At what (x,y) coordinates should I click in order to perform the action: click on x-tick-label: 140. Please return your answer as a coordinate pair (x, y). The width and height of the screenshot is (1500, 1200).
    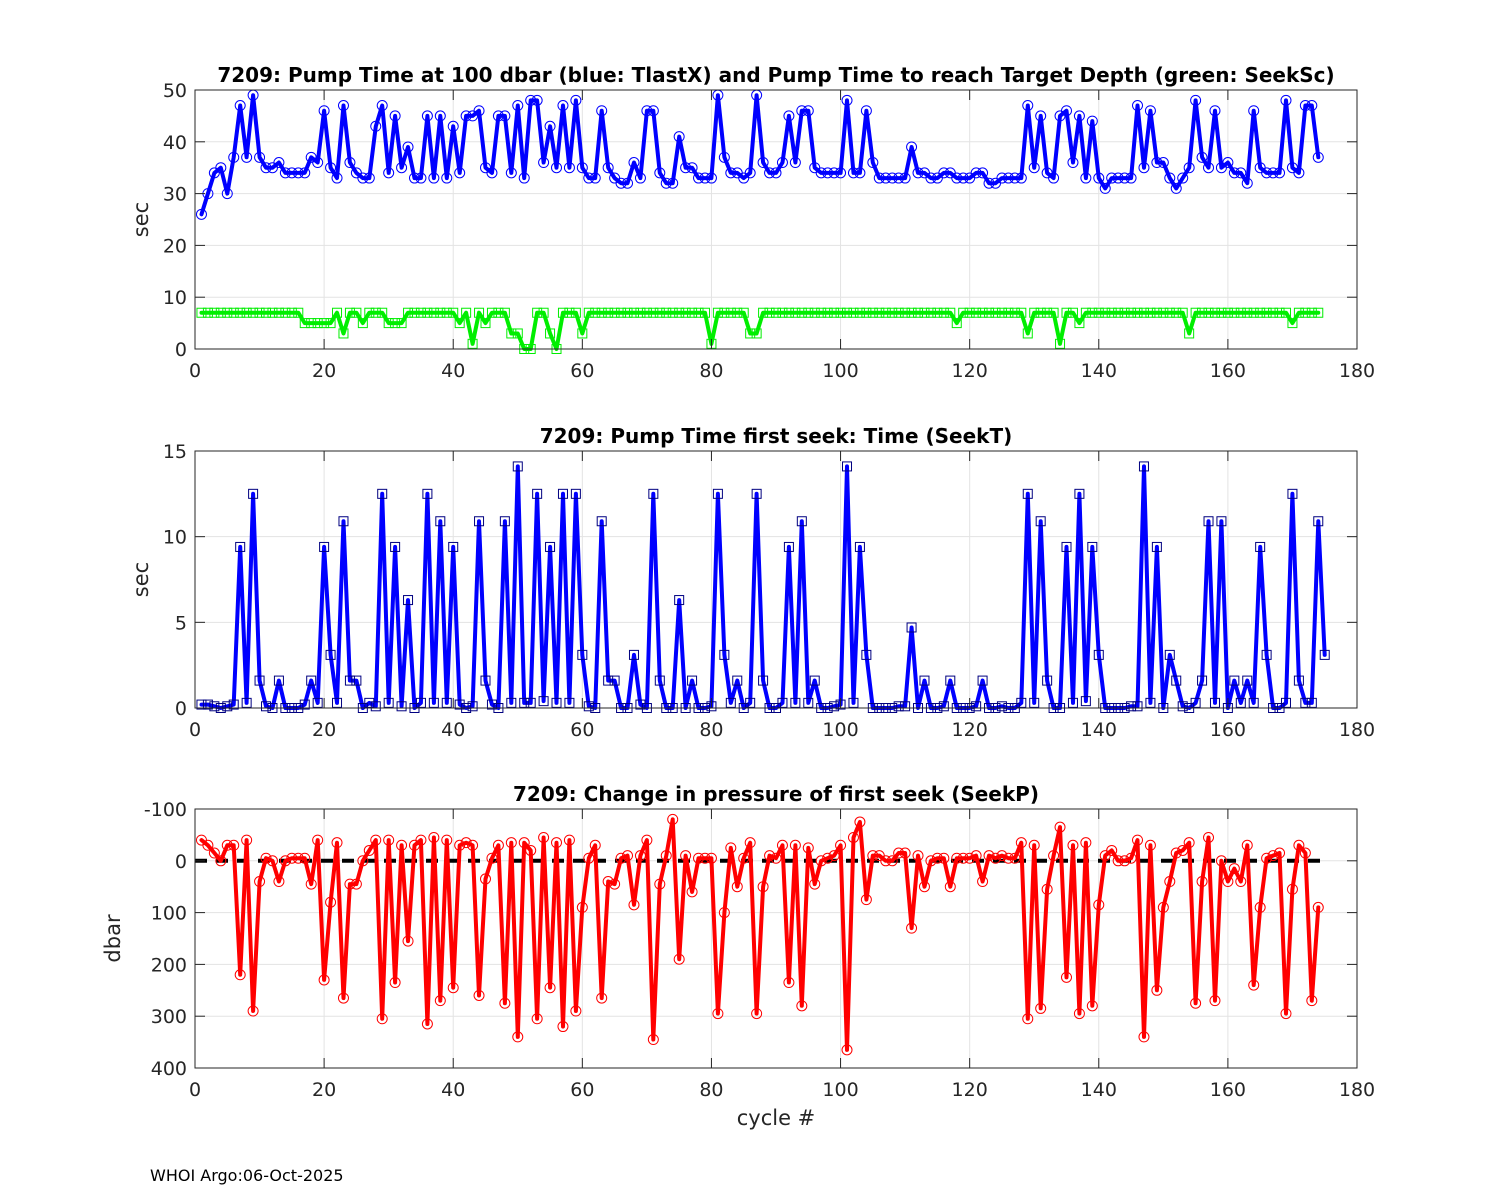
    Looking at the image, I should click on (1099, 730).